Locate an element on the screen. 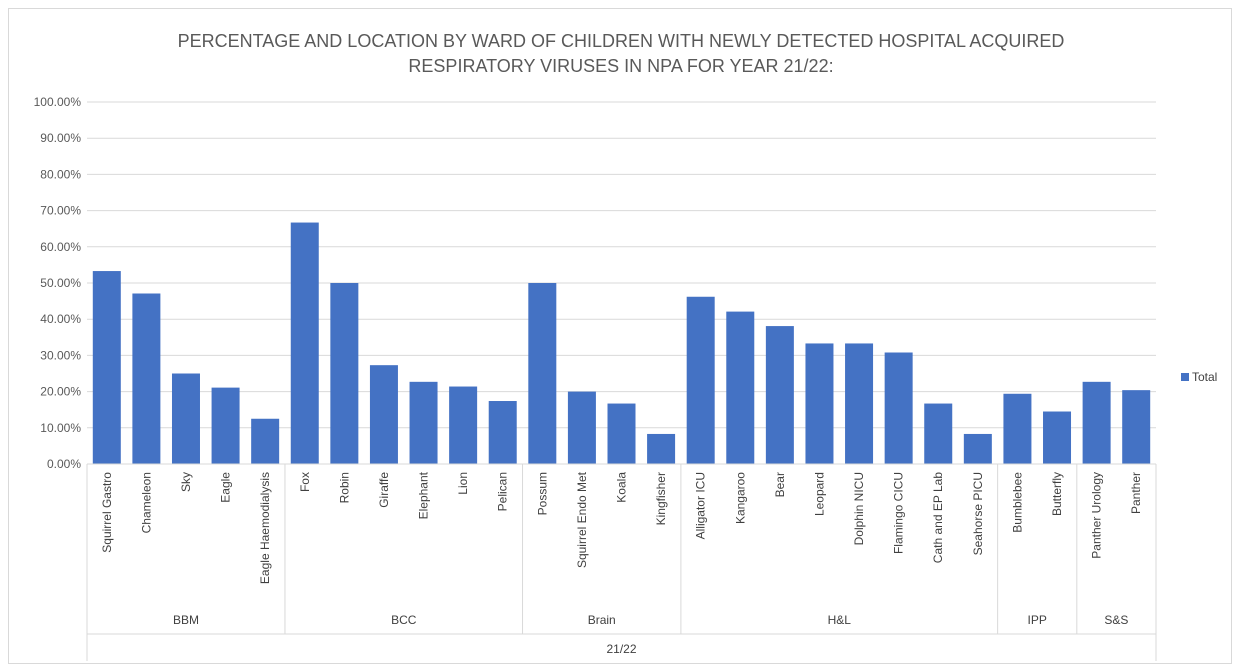 This screenshot has width=1235, height=666. group-label: BCC is located at coordinates (404, 620).